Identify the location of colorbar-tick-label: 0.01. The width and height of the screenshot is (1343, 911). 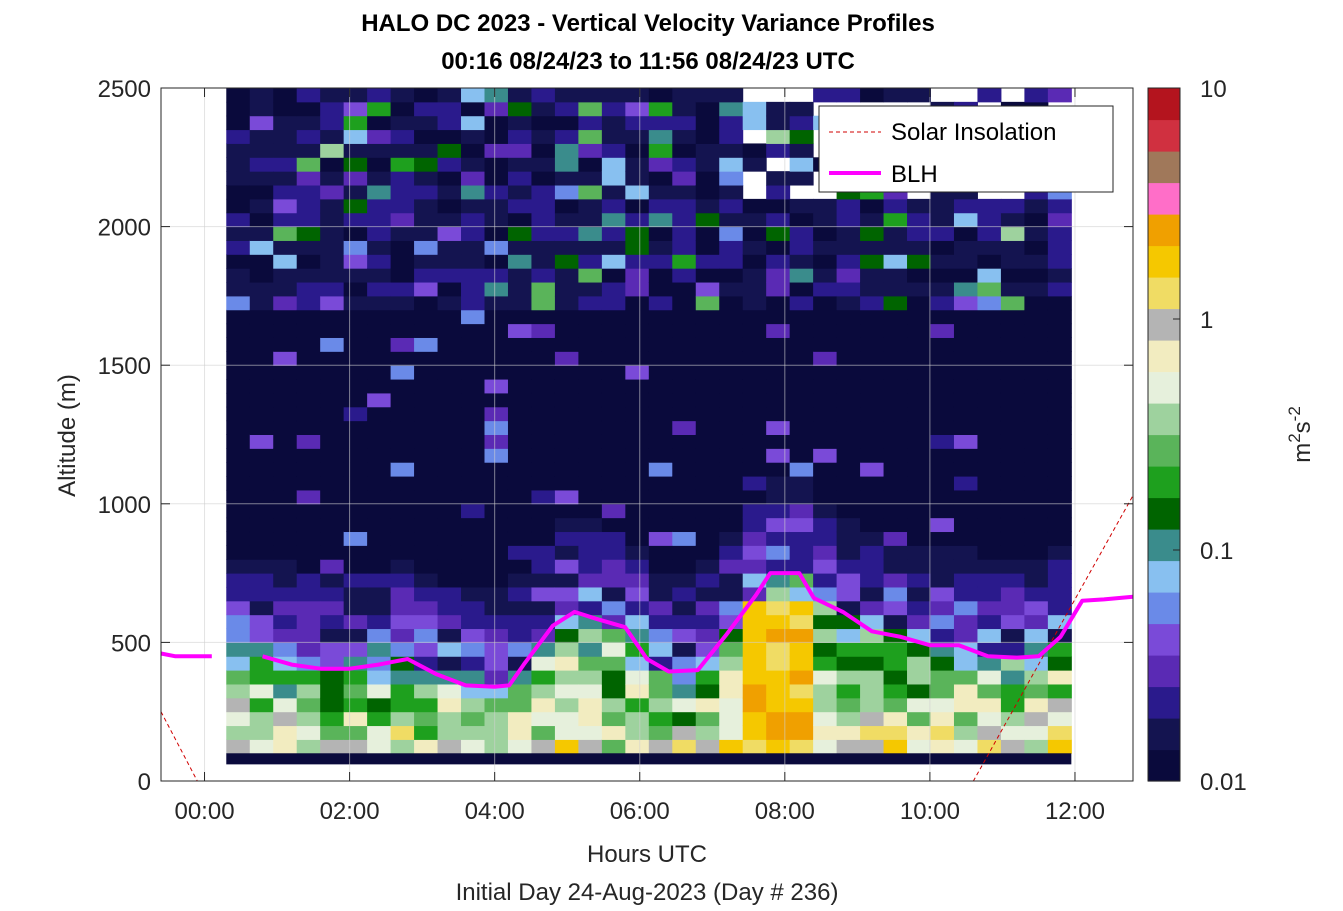
(1223, 782).